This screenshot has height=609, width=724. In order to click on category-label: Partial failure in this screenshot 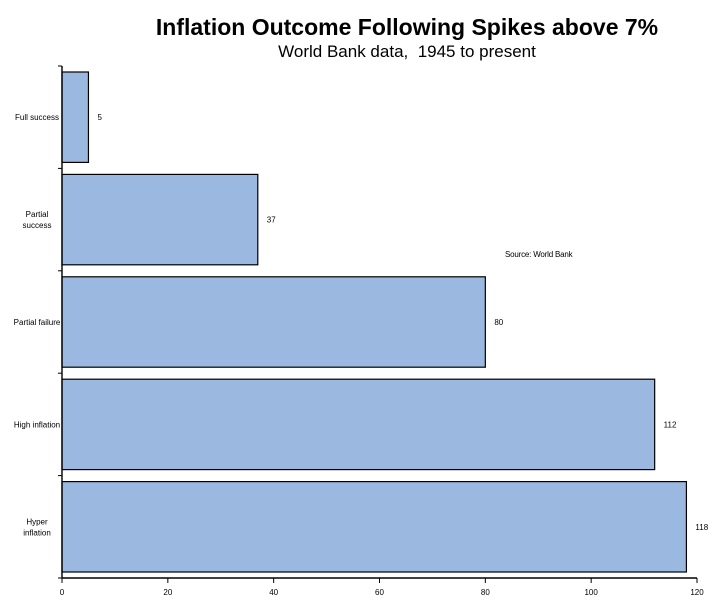, I will do `click(37, 322)`.